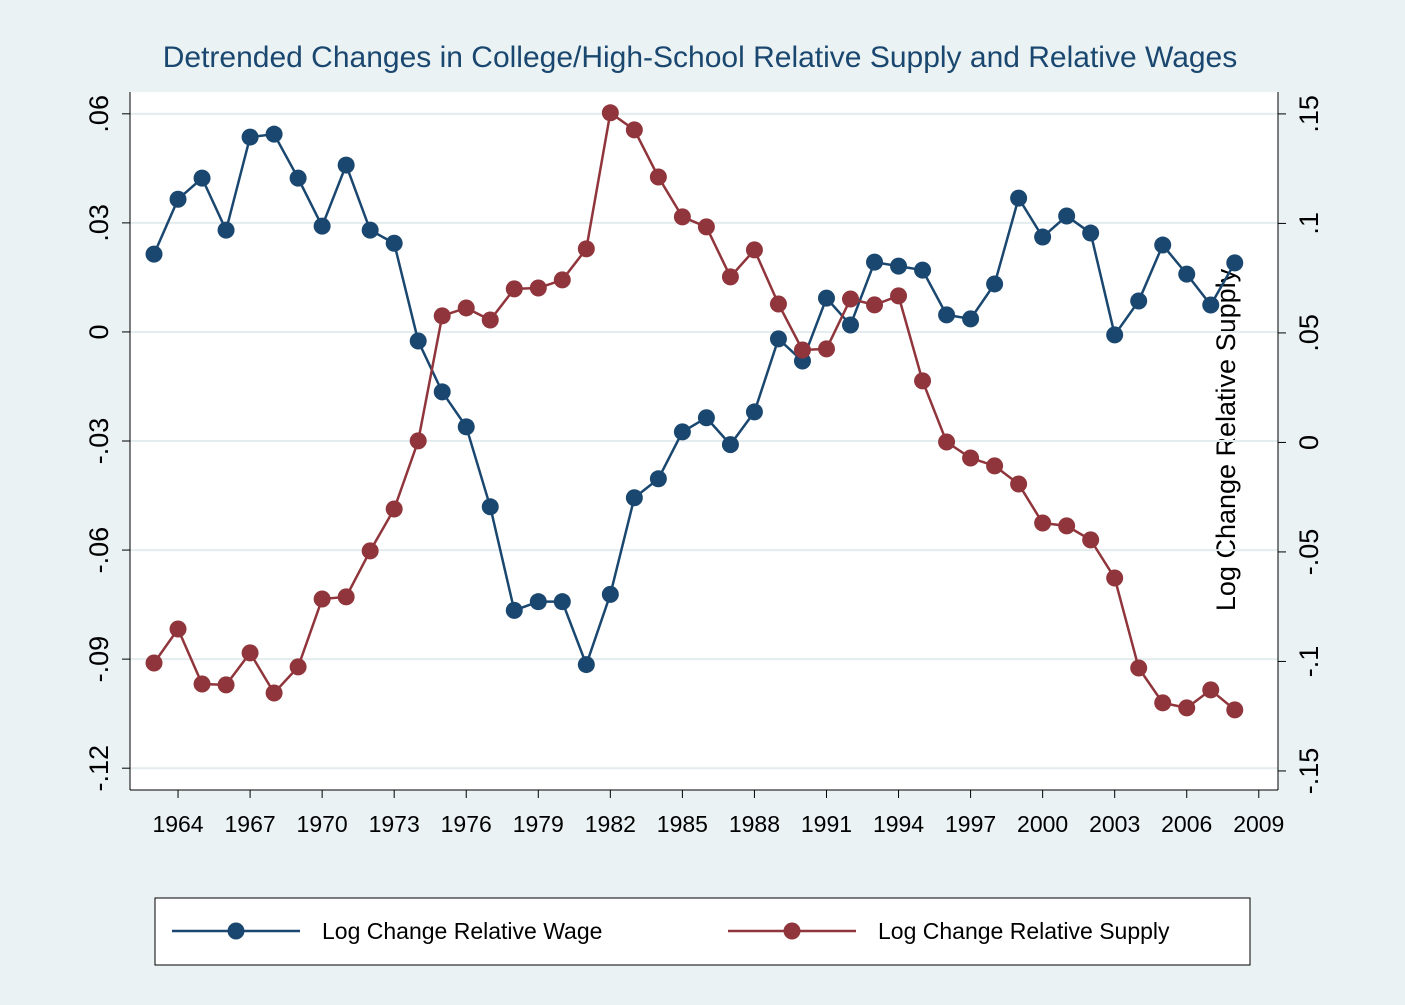  Describe the element at coordinates (754, 824) in the screenshot. I see `x-tick-label: 1988` at that location.